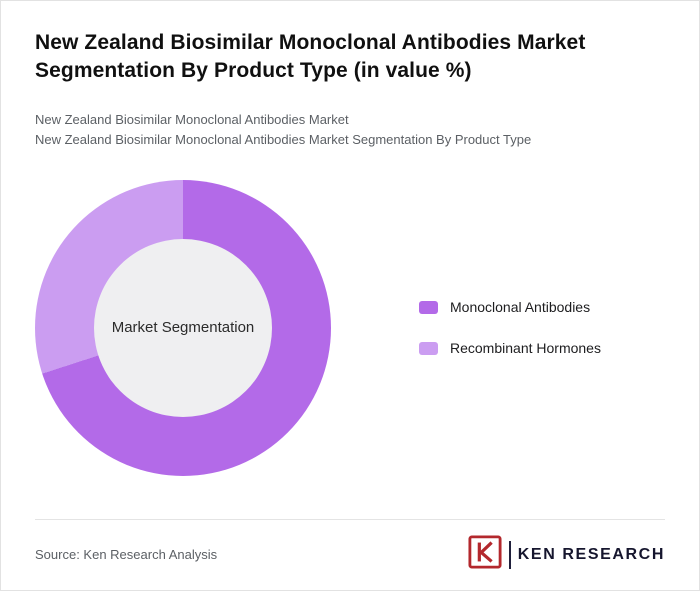 Image resolution: width=700 pixels, height=591 pixels. What do you see at coordinates (126, 554) in the screenshot?
I see `source-text: Source: Ken Research Analysis` at bounding box center [126, 554].